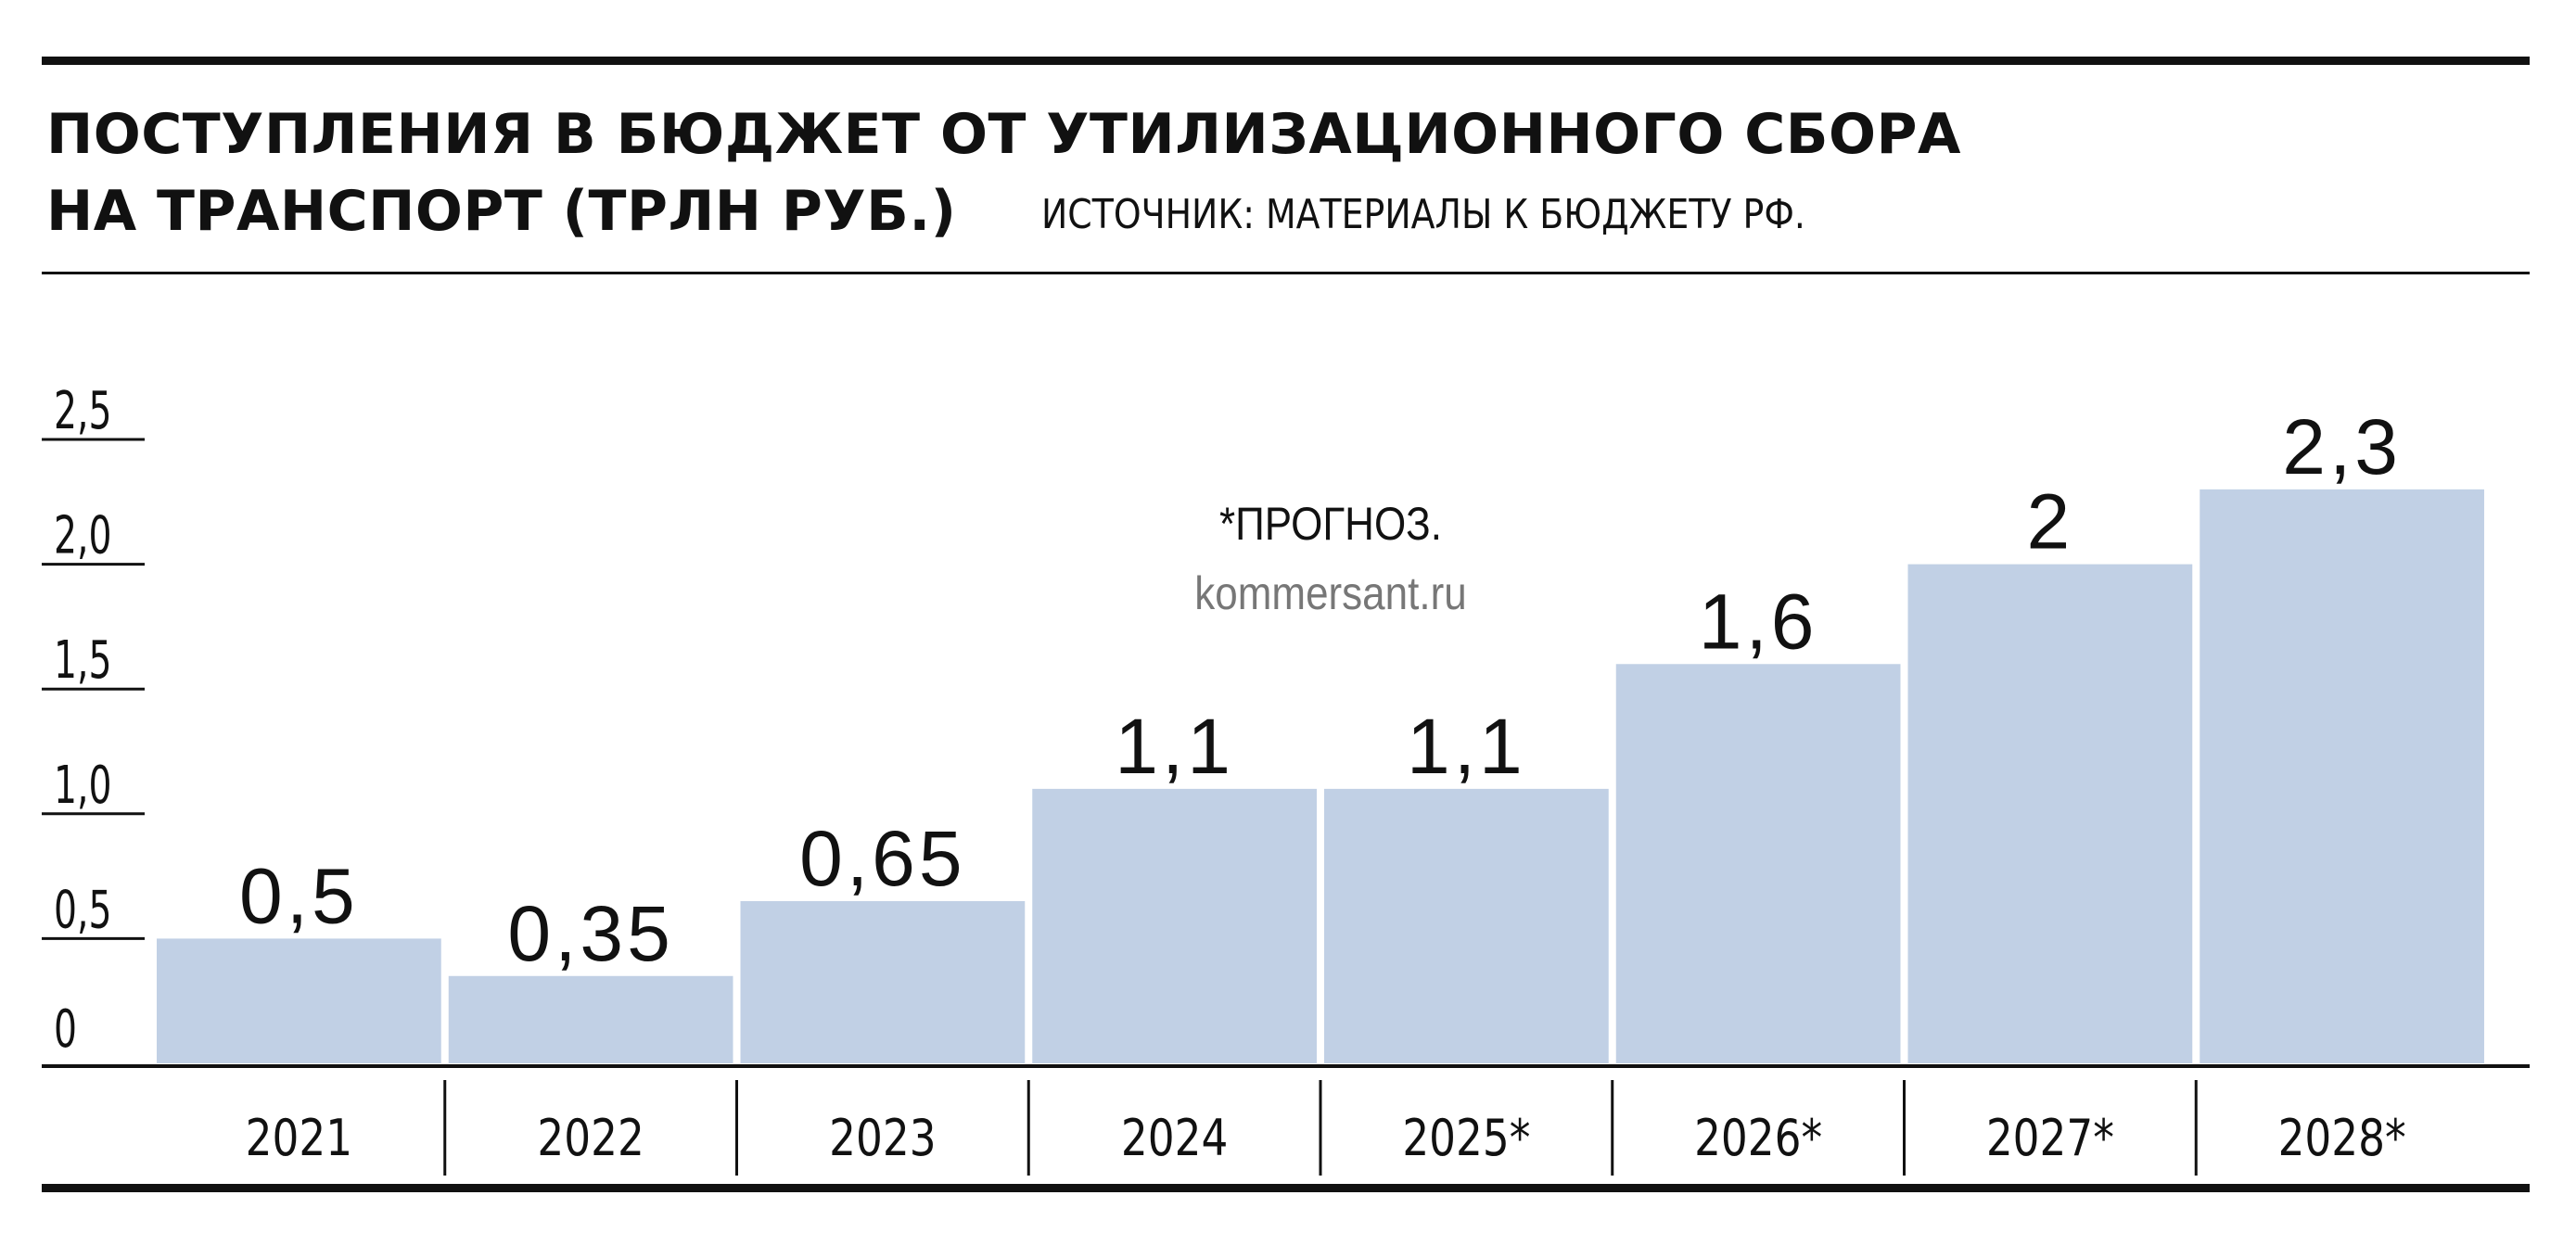  Describe the element at coordinates (1758, 1138) in the screenshot. I see `x-tick-label: 2026*` at that location.